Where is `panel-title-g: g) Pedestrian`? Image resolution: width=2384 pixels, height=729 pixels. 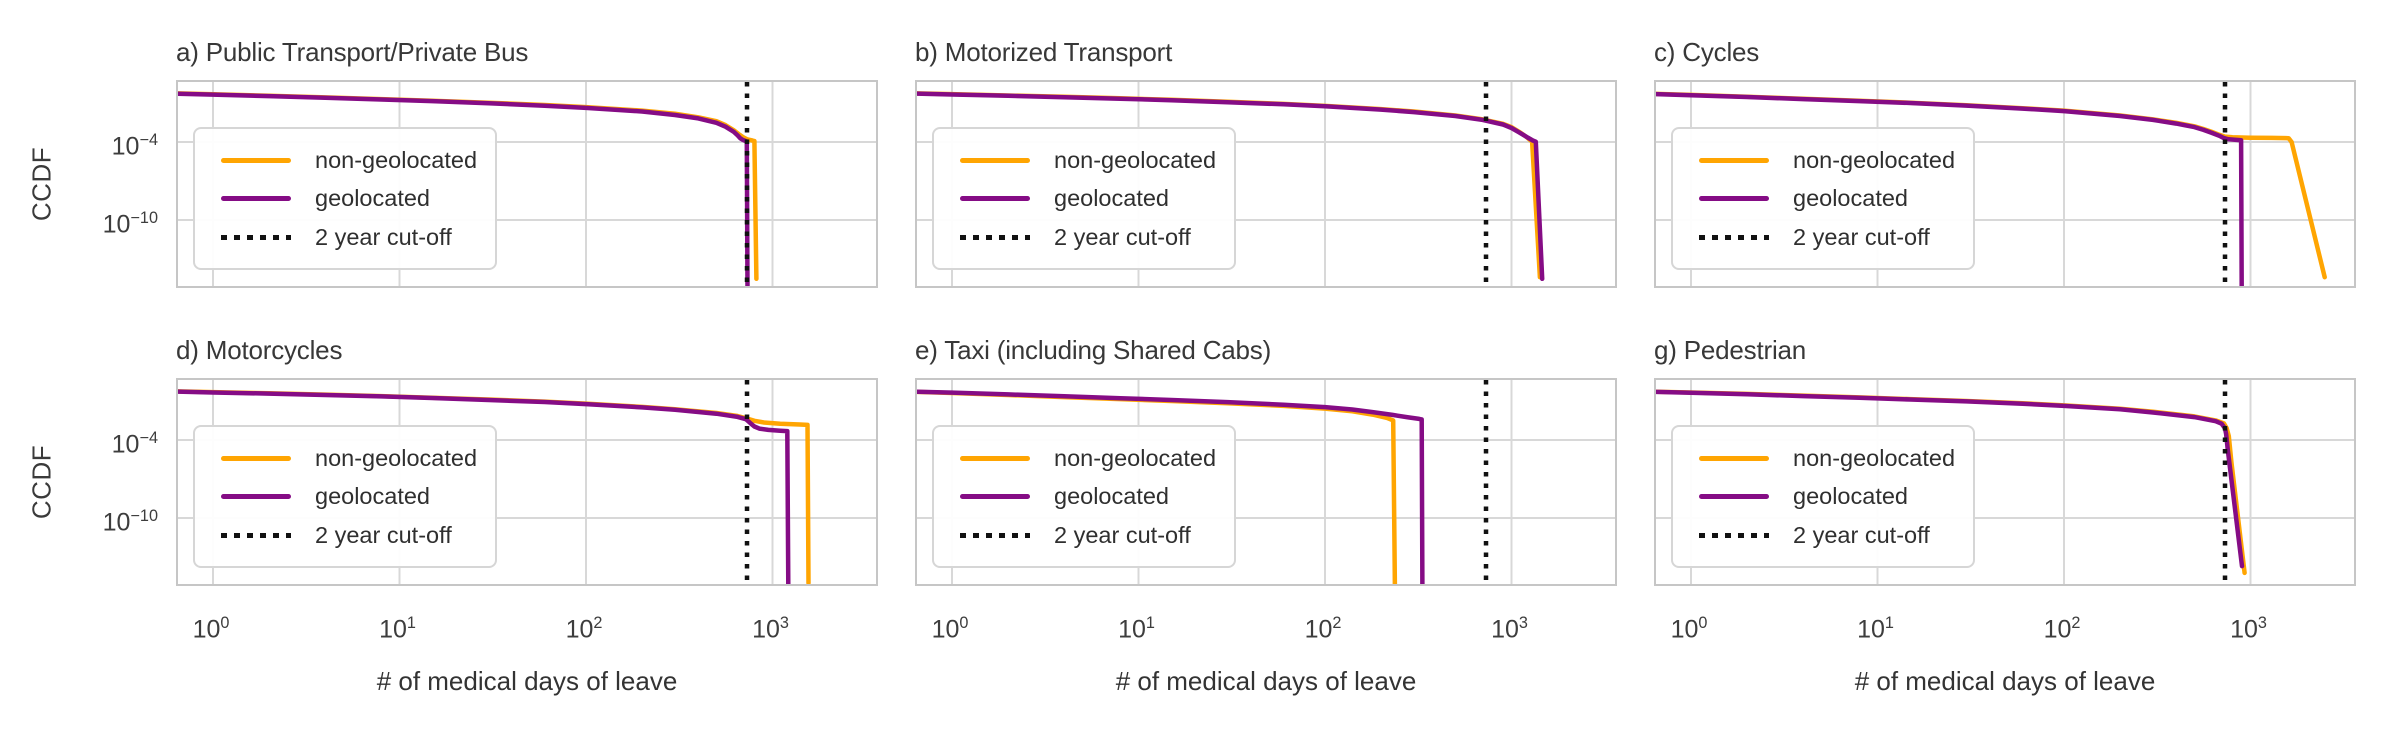
panel-title-g: g) Pedestrian is located at coordinates (1730, 350).